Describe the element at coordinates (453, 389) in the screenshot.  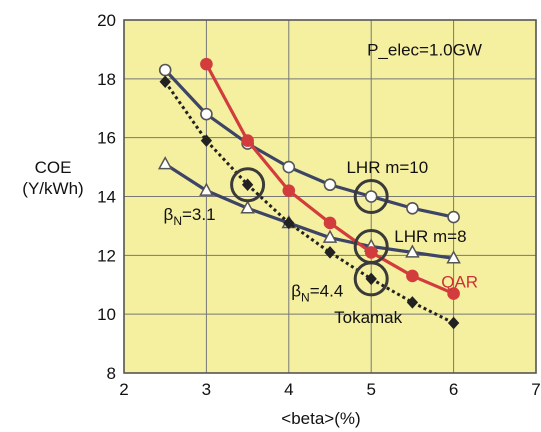
I see `x-tick-label: 6` at that location.